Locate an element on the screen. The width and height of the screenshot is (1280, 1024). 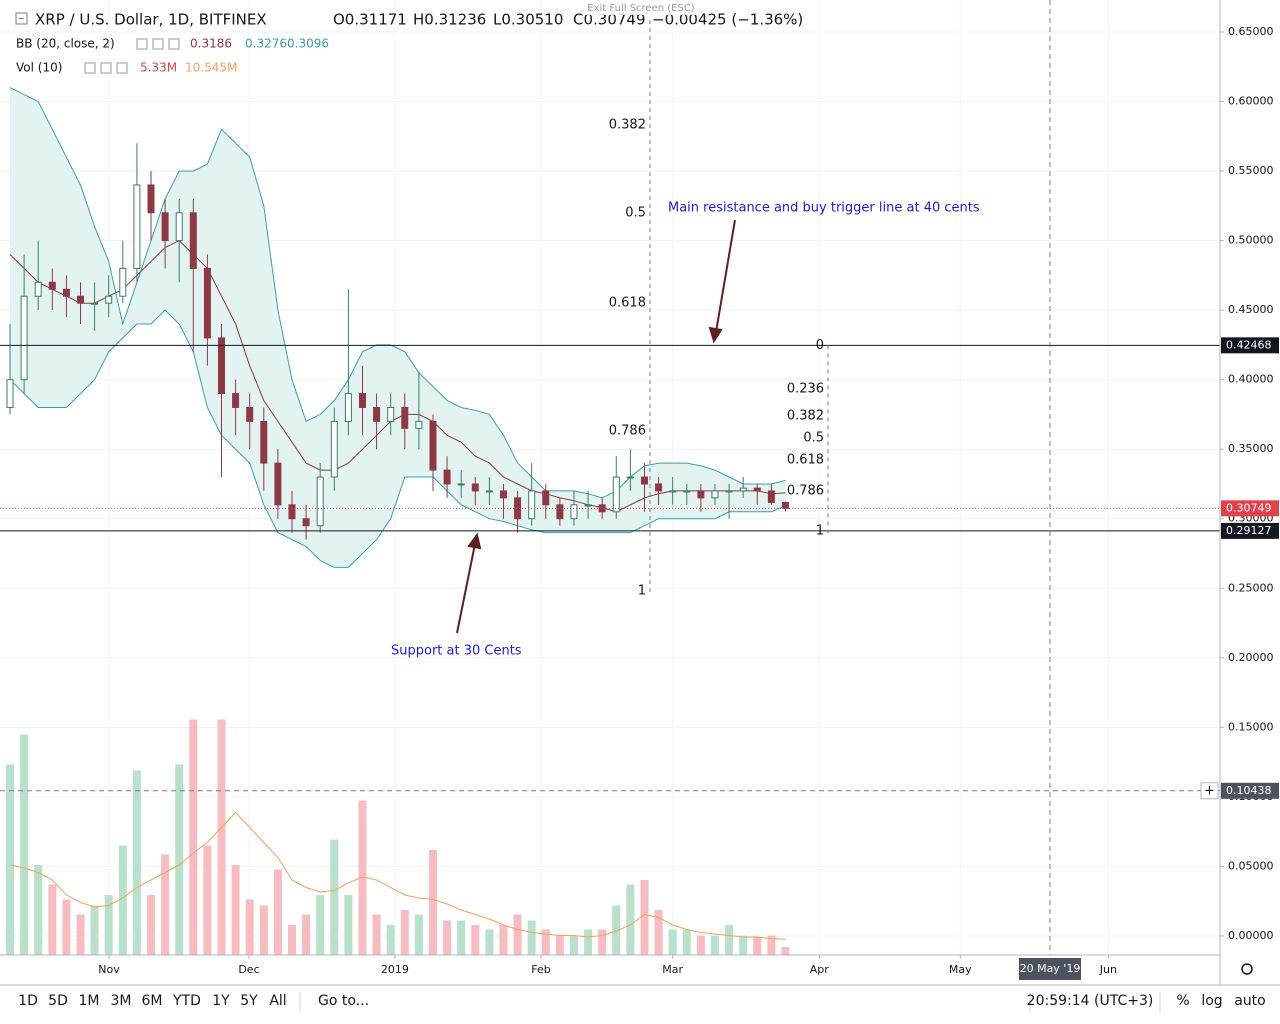
tooltip-box is located at coordinates (641, 8).